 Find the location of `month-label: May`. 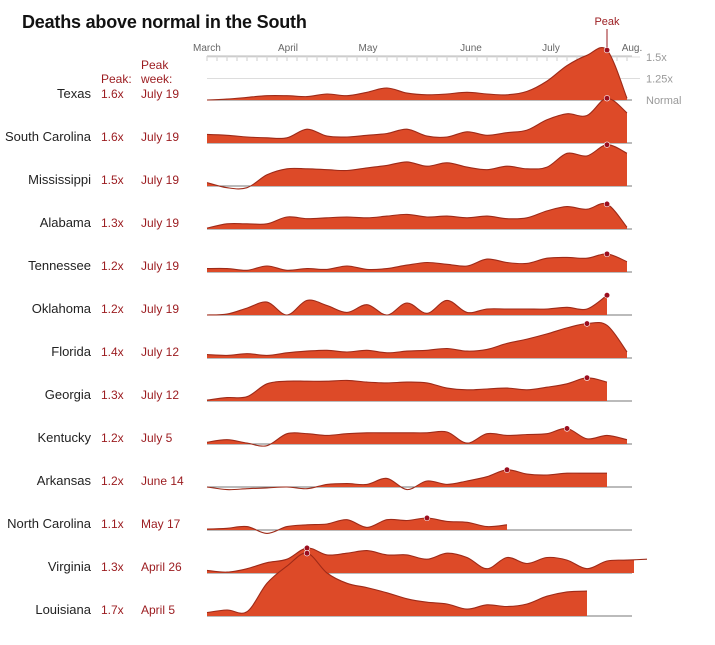

month-label: May is located at coordinates (368, 48).